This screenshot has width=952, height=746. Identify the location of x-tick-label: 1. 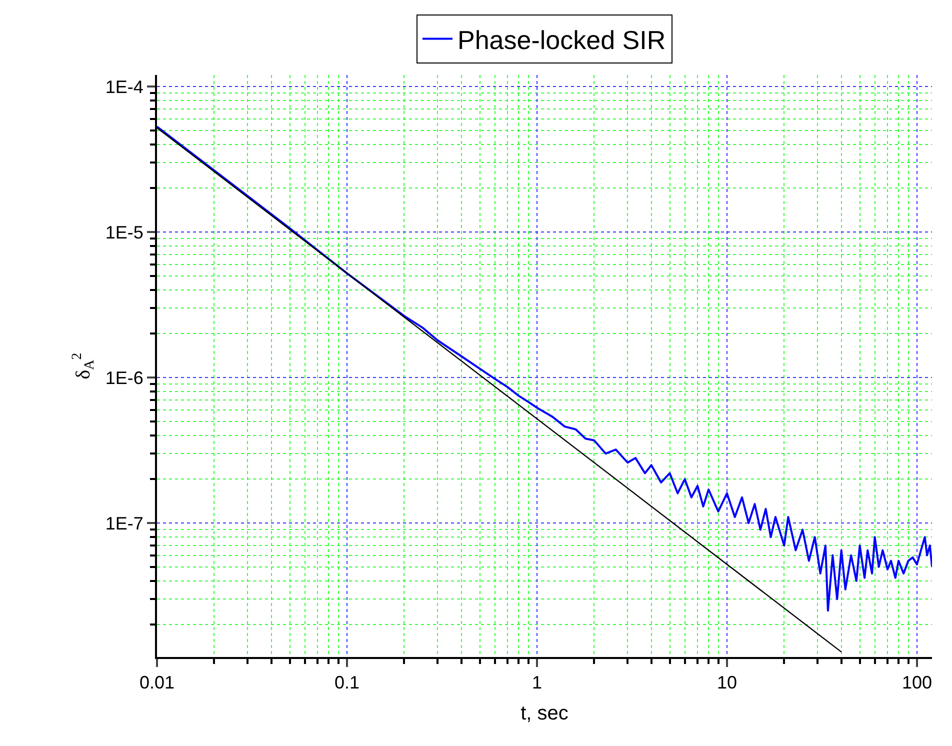
(537, 682).